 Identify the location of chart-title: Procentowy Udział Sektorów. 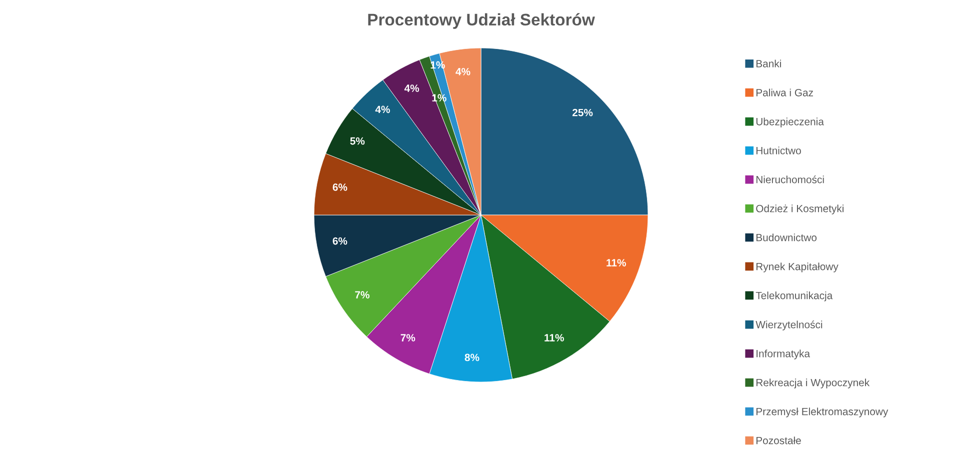
(481, 21).